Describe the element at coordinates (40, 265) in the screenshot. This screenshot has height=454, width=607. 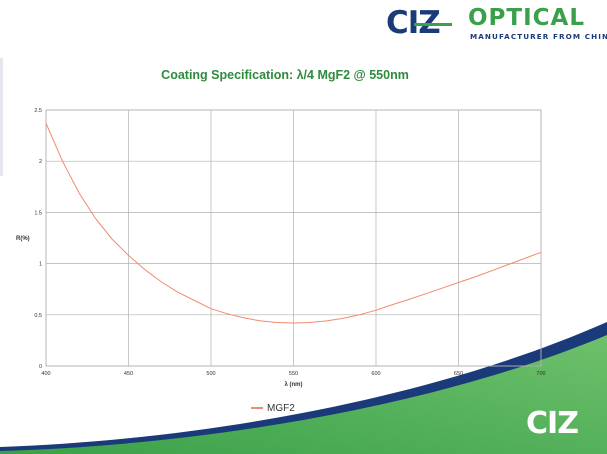
I see `y-tick-label: 1` at that location.